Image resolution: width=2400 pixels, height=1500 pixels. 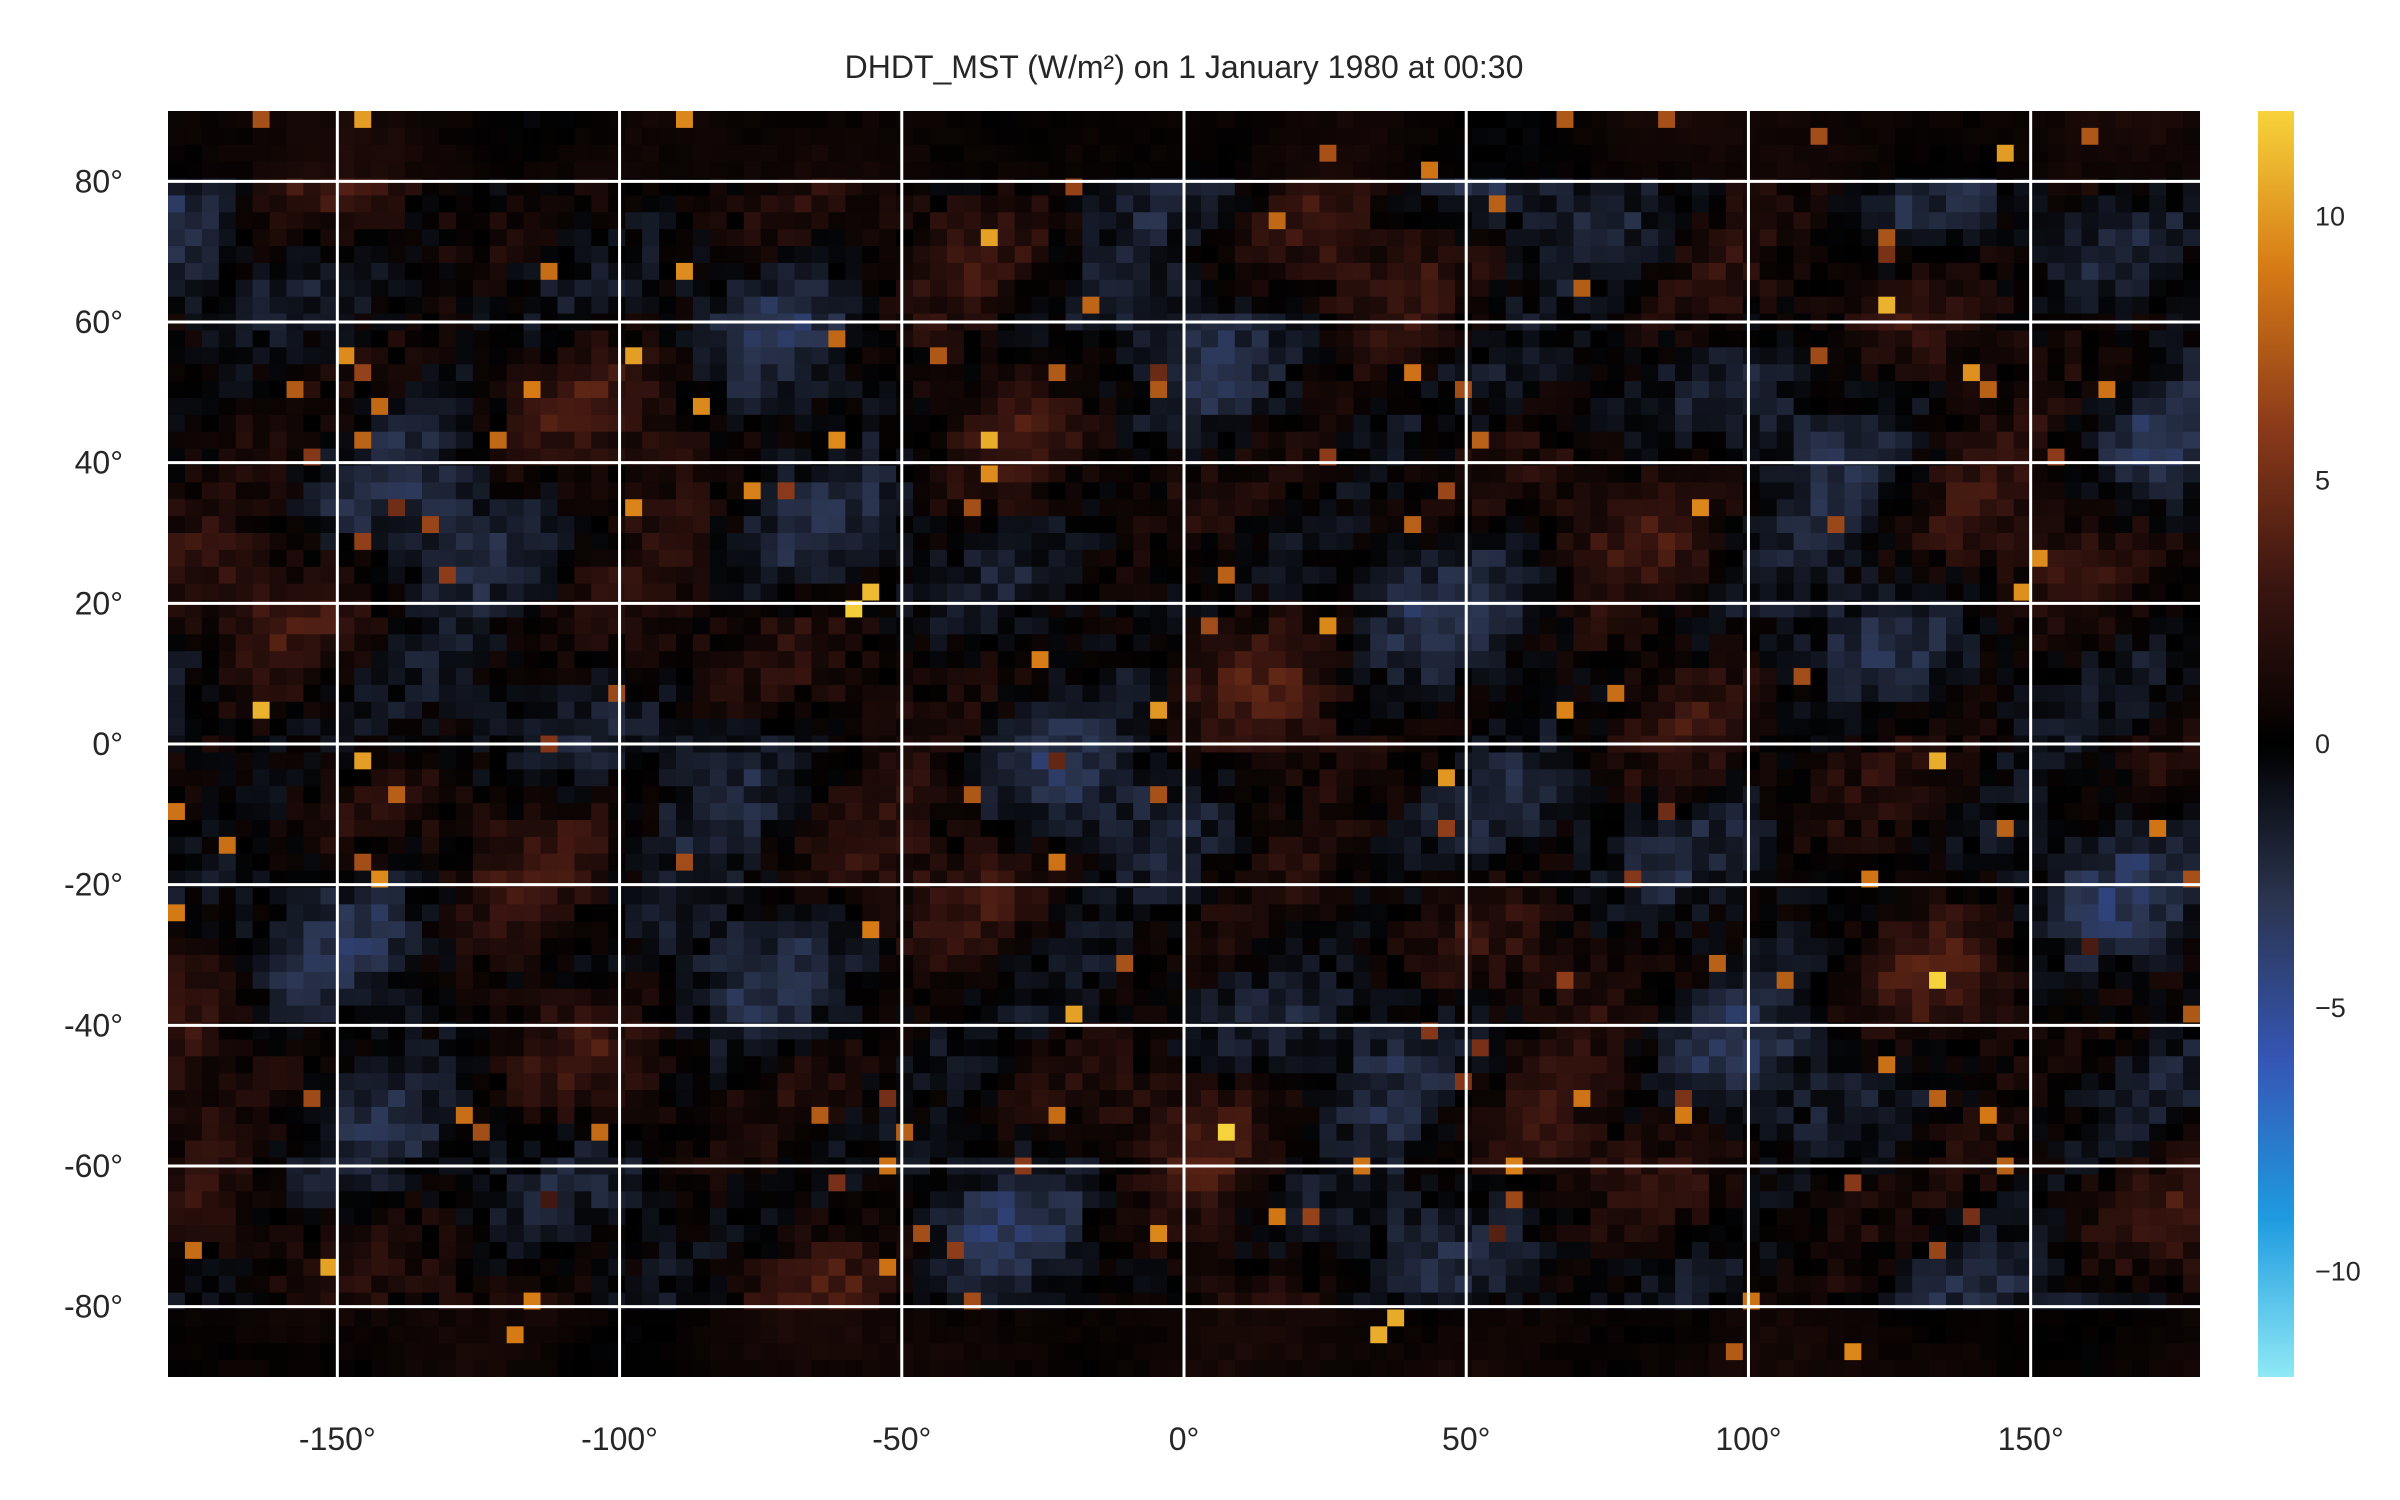 I want to click on x-tick-label: 50°, so click(x=1466, y=1439).